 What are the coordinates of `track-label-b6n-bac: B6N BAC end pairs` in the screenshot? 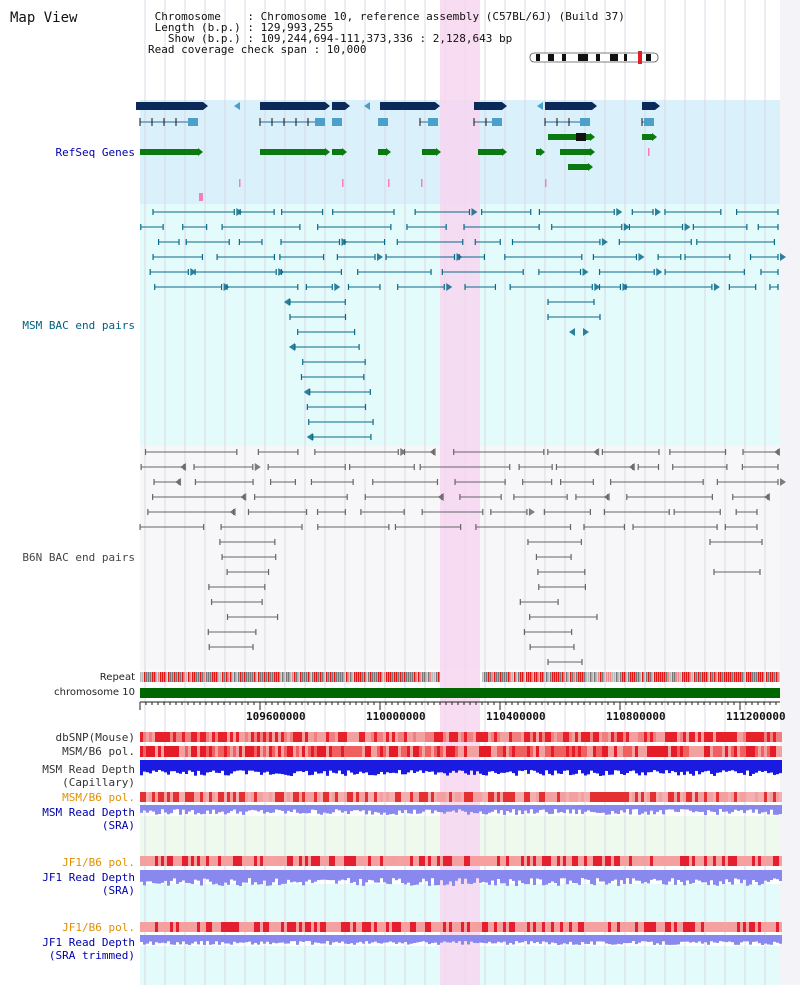 It's located at (78, 557).